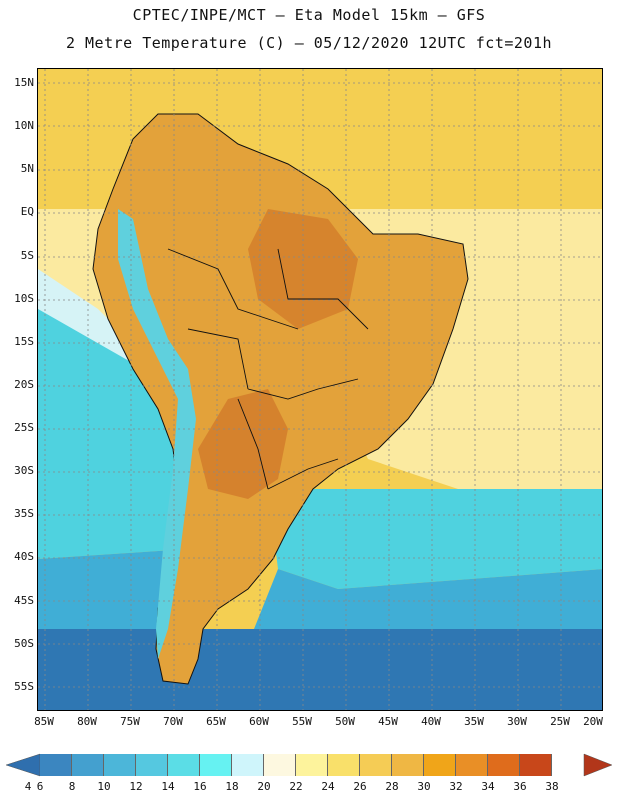 The image size is (618, 800). What do you see at coordinates (360, 786) in the screenshot?
I see `legend-tick-label: 26` at bounding box center [360, 786].